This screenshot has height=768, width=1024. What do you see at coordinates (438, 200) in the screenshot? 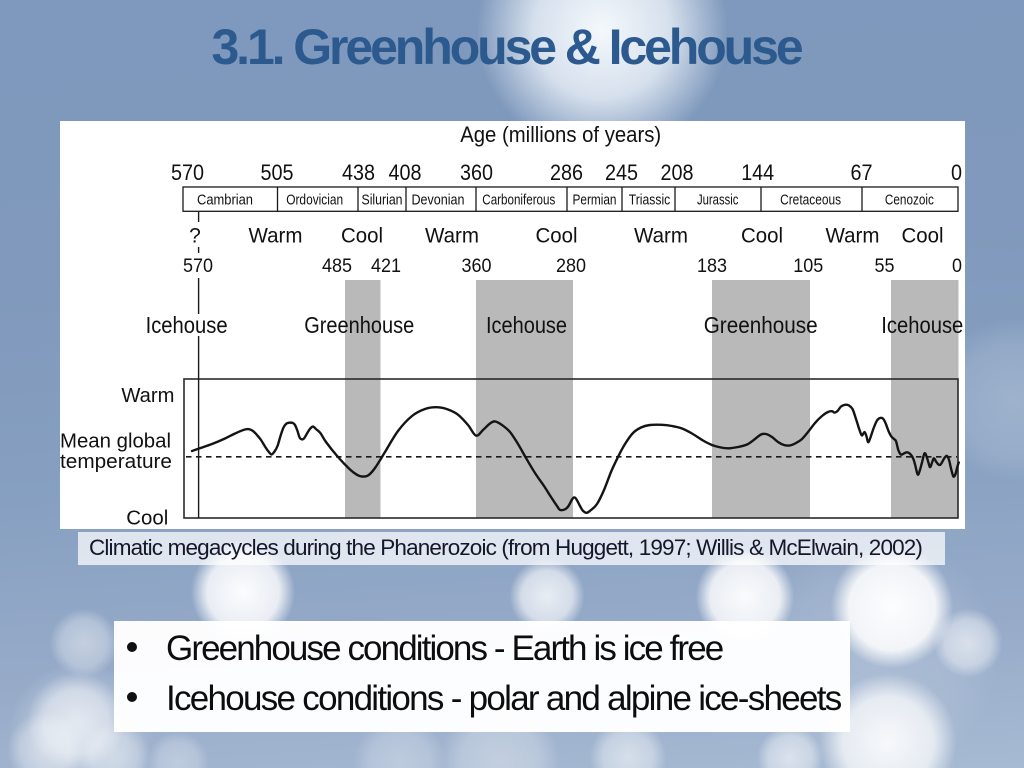
I see `svg-text: Devonian` at bounding box center [438, 200].